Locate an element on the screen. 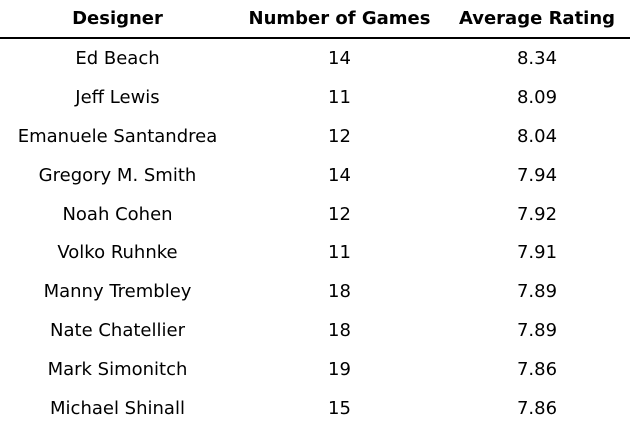 Image resolution: width=630 pixels, height=428 pixels. average-rating-cell: 8.09 is located at coordinates (537, 97).